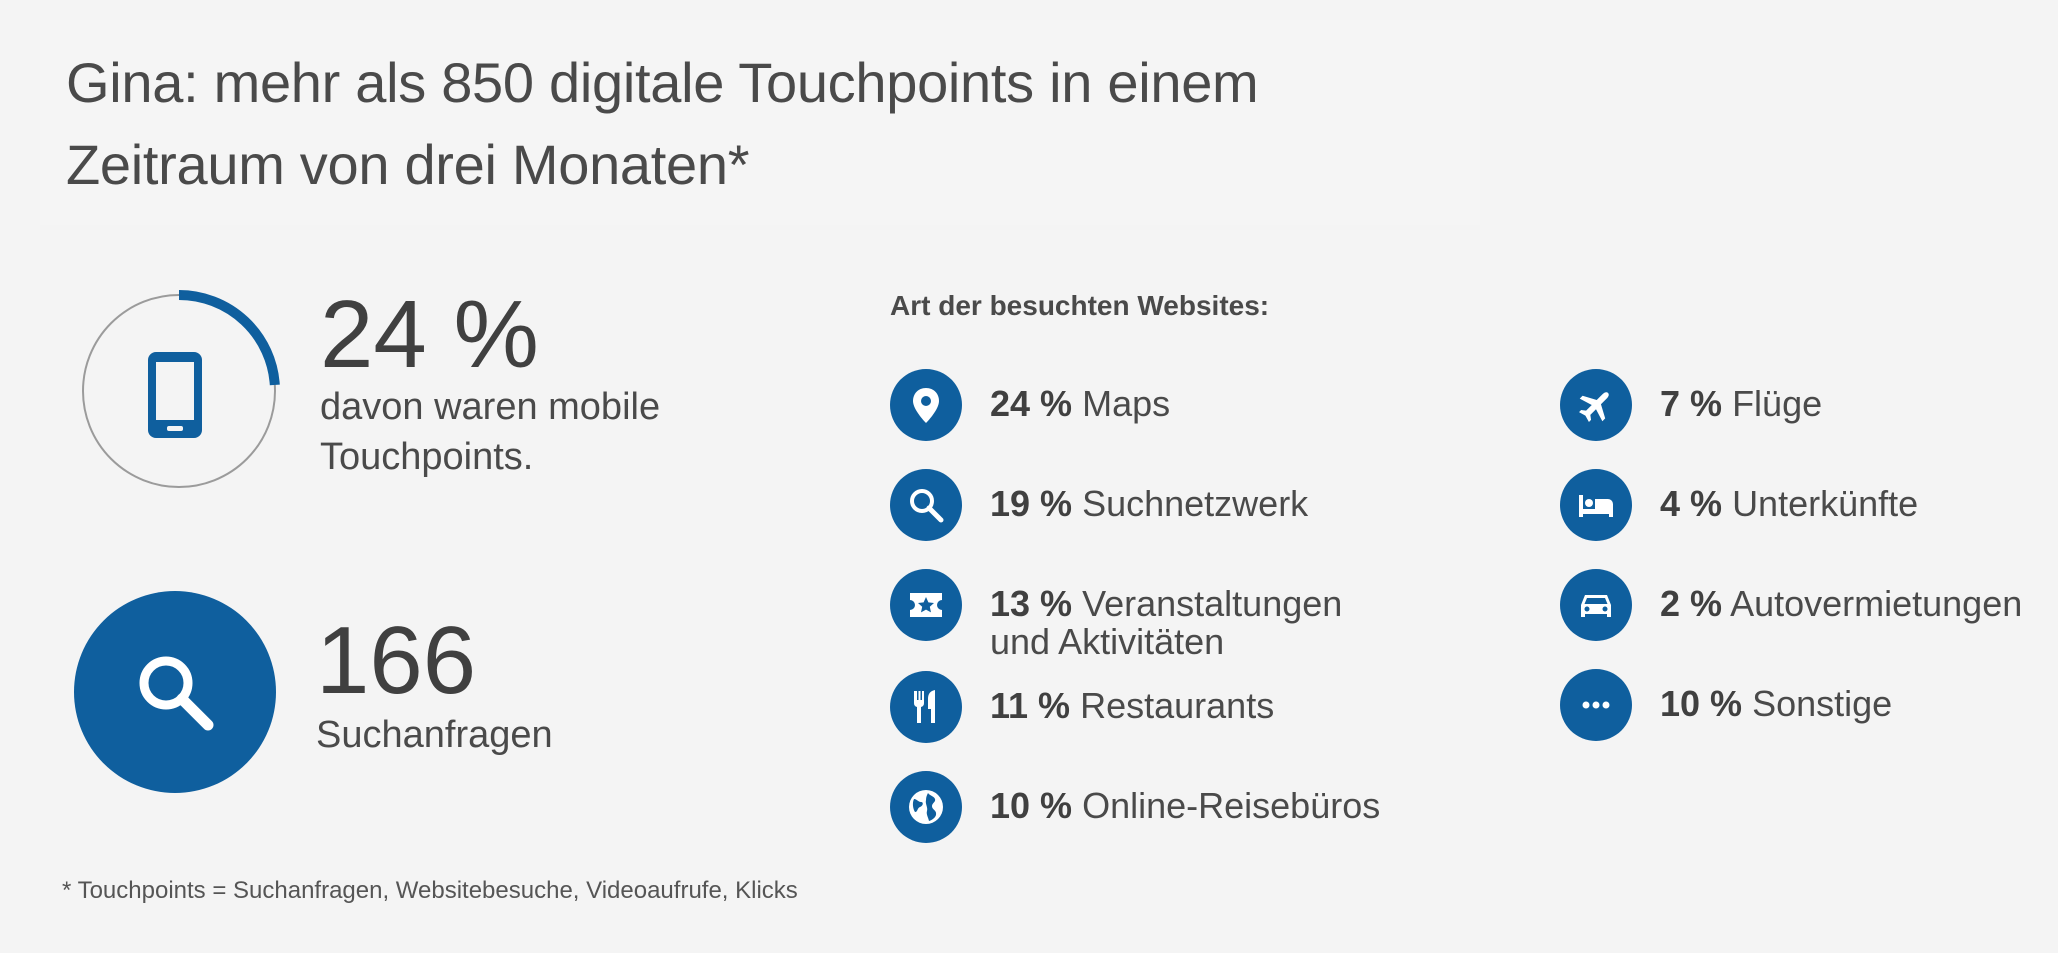 This screenshot has width=2058, height=953. What do you see at coordinates (1596, 606) in the screenshot?
I see `car-icon` at bounding box center [1596, 606].